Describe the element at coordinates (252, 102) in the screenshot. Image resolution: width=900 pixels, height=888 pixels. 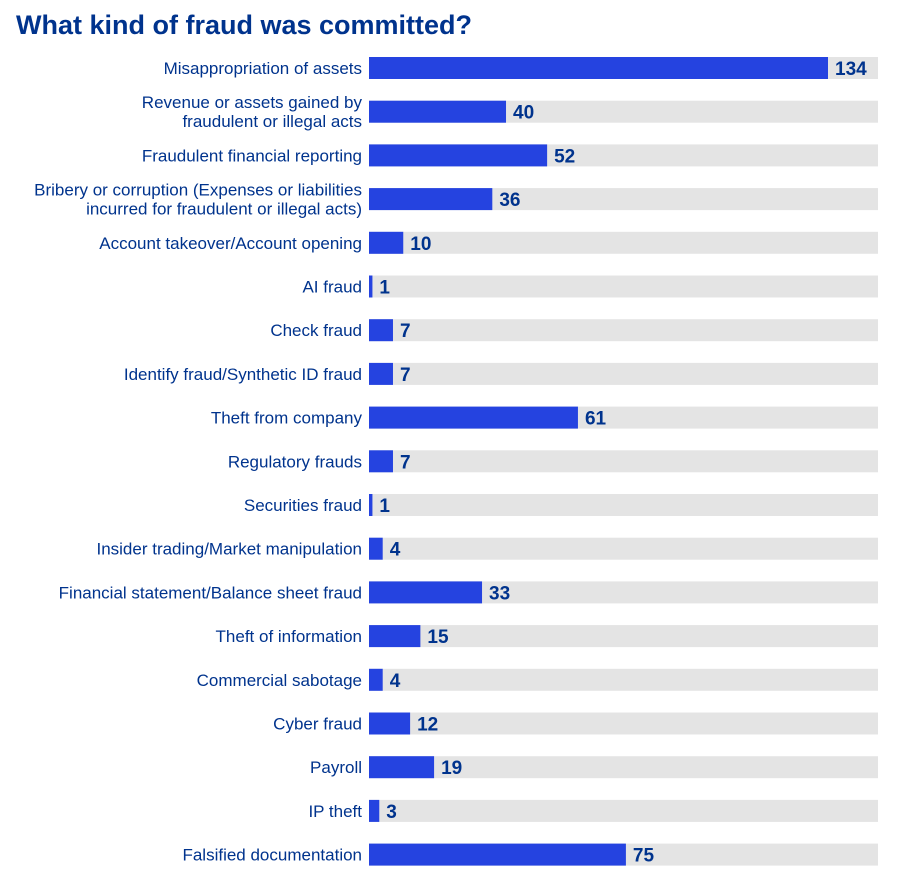
I see `category-label: Revenue or assets gained by` at that location.